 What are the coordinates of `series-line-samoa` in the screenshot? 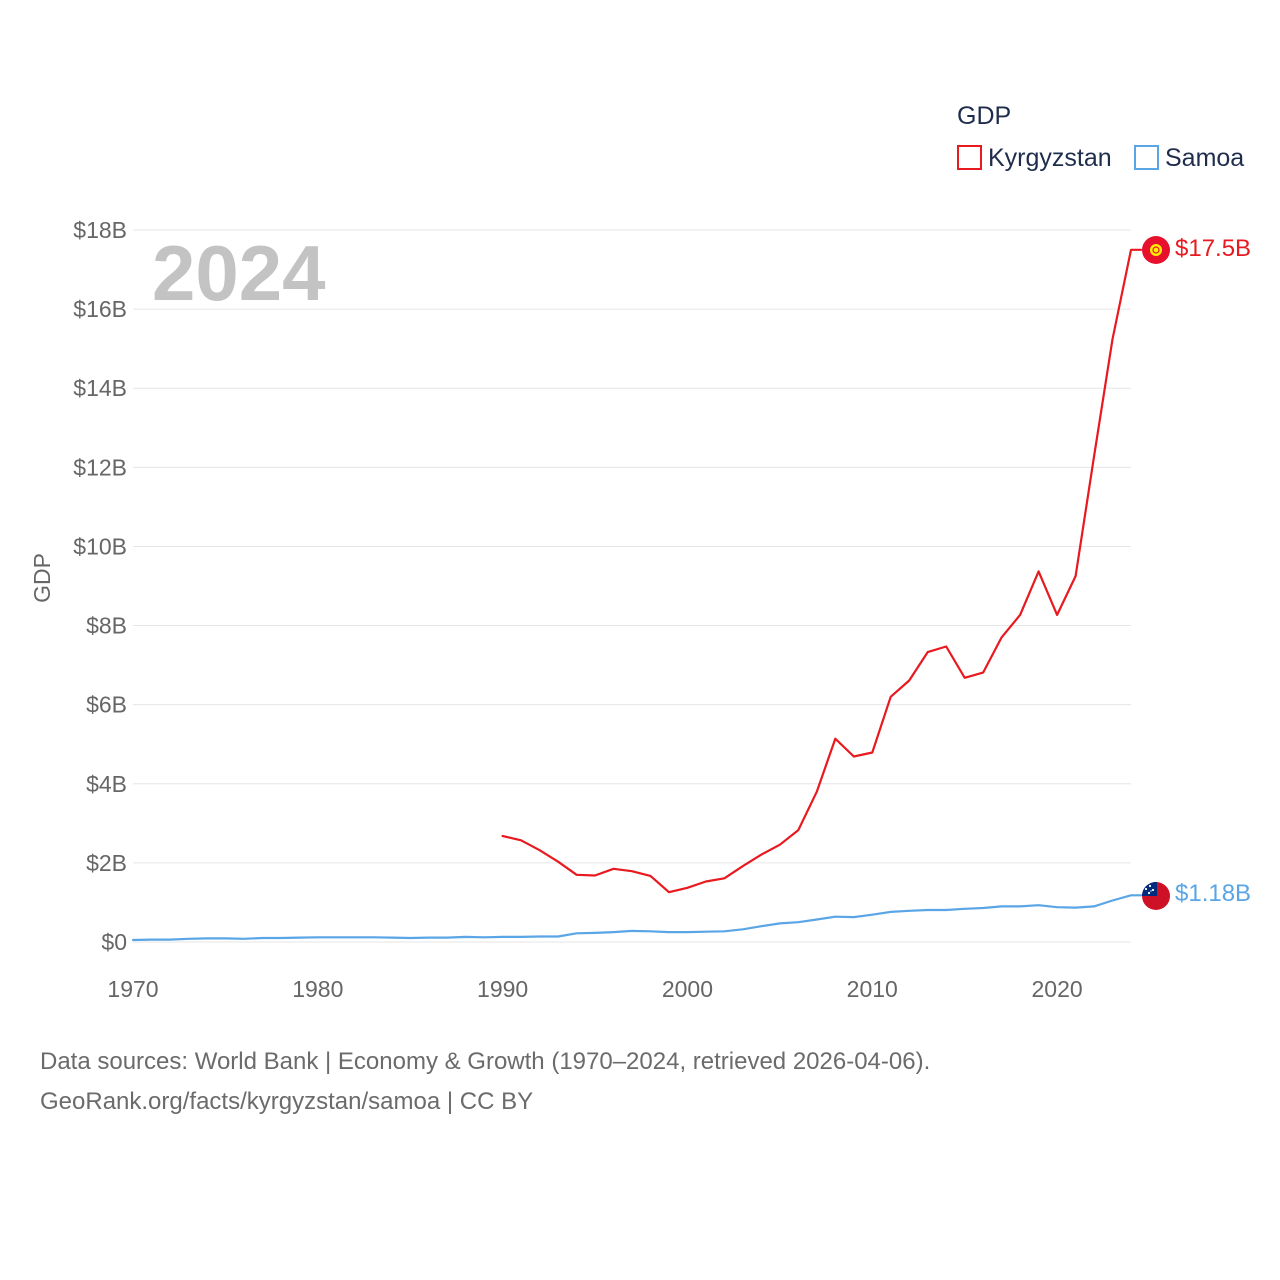 It's located at (637, 918).